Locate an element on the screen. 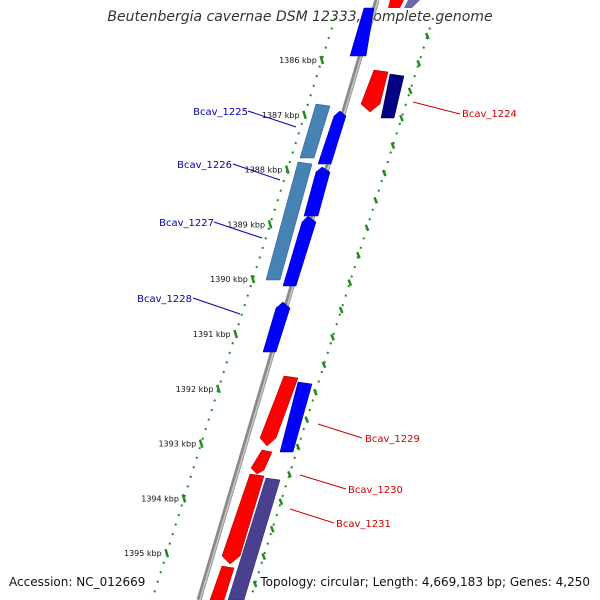  scale-label: 1392 kbp is located at coordinates (195, 389).